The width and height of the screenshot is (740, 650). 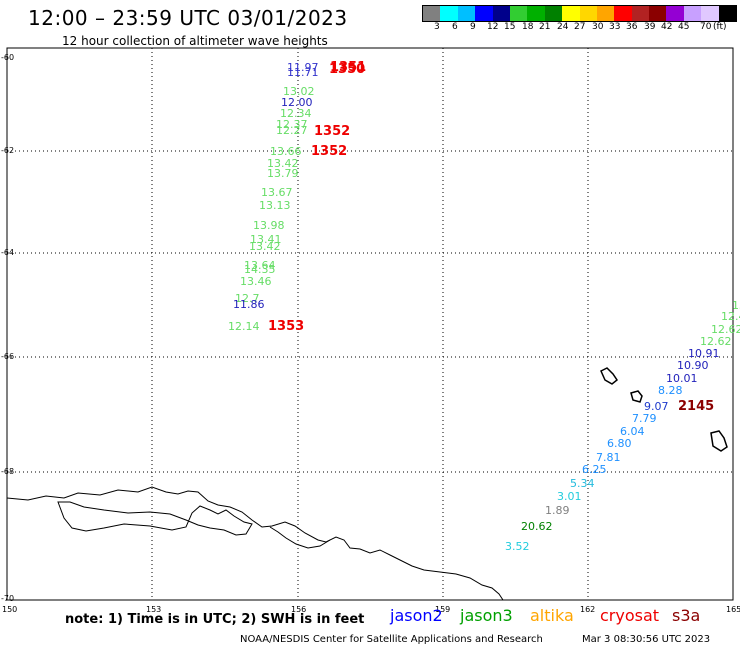 What do you see at coordinates (7, 57) in the screenshot?
I see `latitude-label: -60` at bounding box center [7, 57].